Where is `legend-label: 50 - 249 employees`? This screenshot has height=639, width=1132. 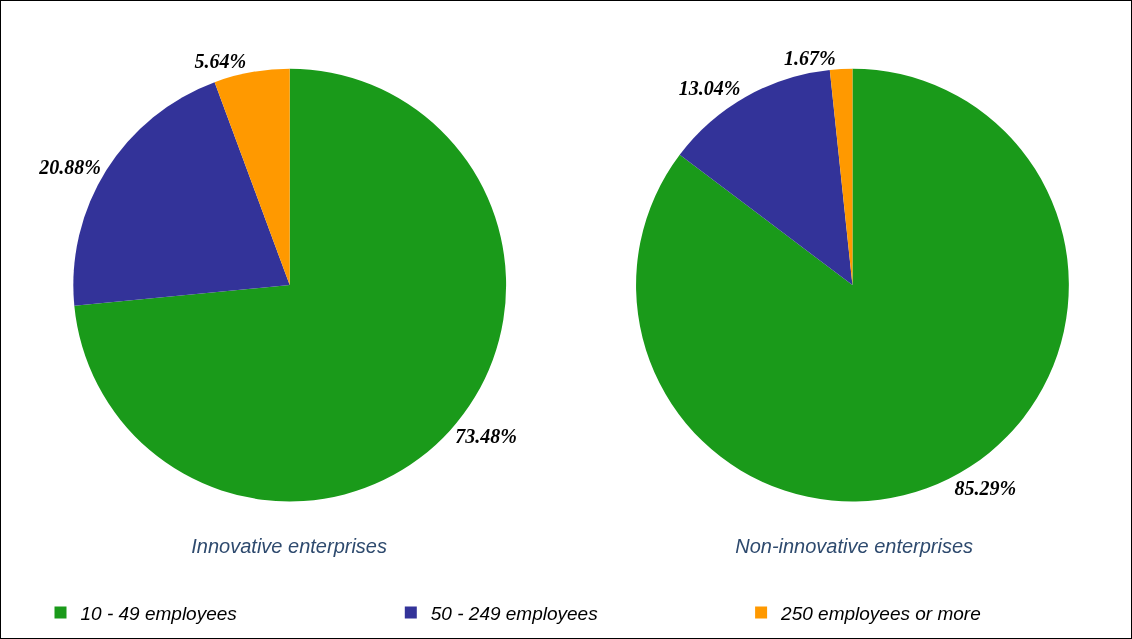
legend-label: 50 - 249 employees is located at coordinates (514, 613).